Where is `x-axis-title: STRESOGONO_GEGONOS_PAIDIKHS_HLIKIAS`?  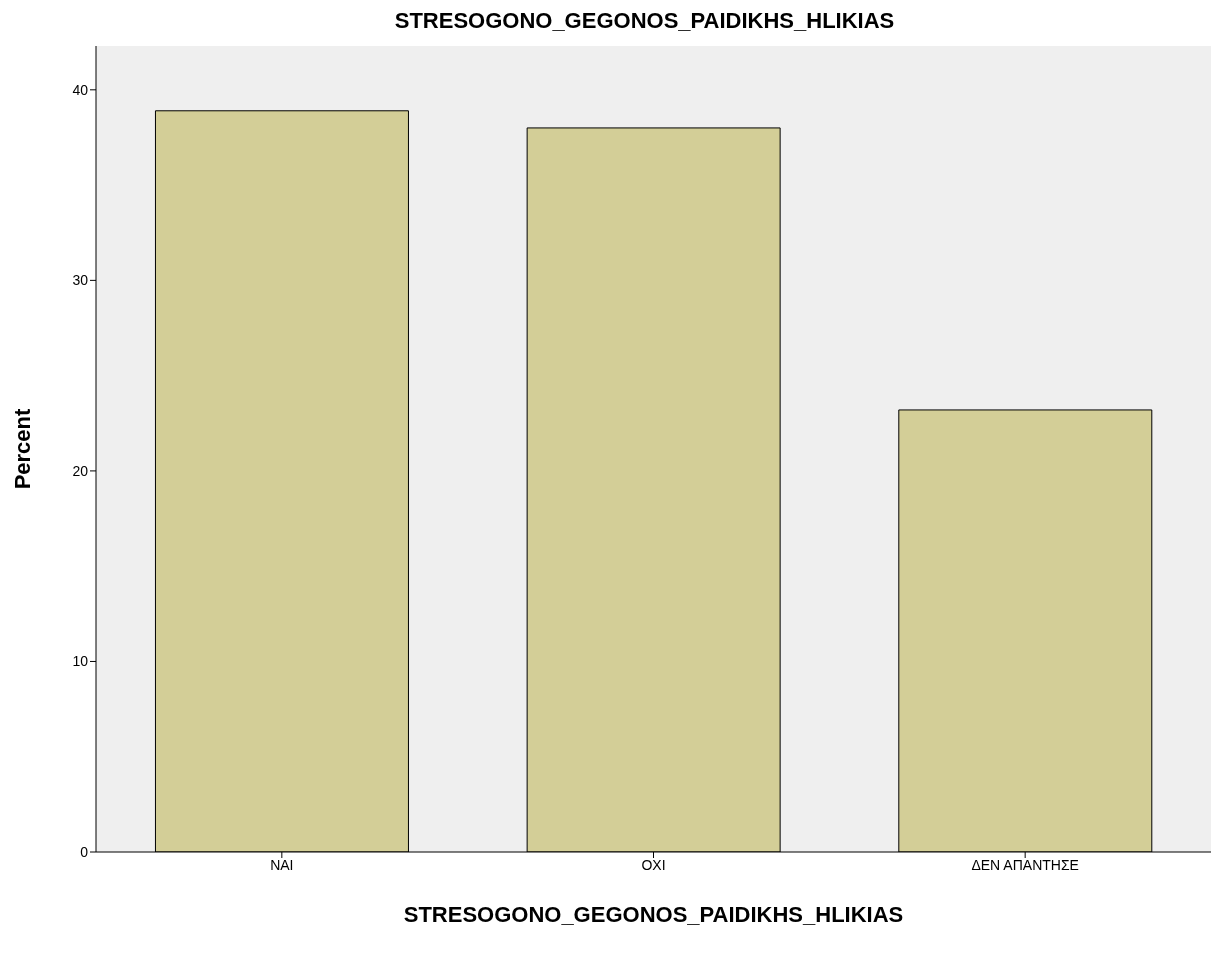
x-axis-title: STRESOGONO_GEGONOS_PAIDIKHS_HLIKIAS is located at coordinates (653, 914).